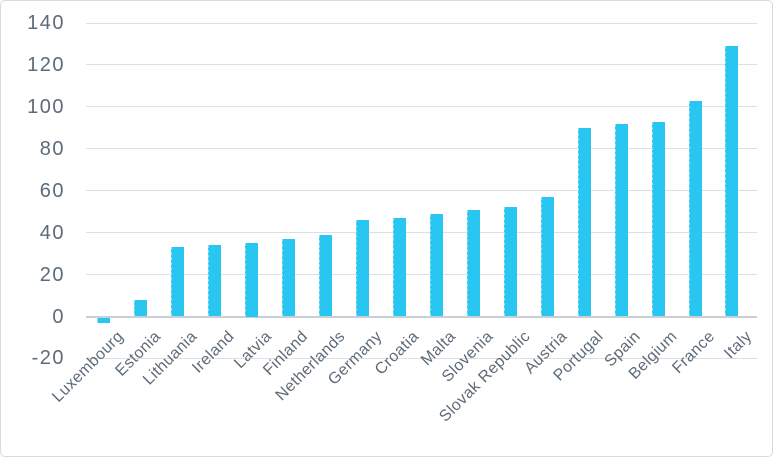 The width and height of the screenshot is (773, 457). Describe the element at coordinates (141, 308) in the screenshot. I see `bar-estonia` at that location.